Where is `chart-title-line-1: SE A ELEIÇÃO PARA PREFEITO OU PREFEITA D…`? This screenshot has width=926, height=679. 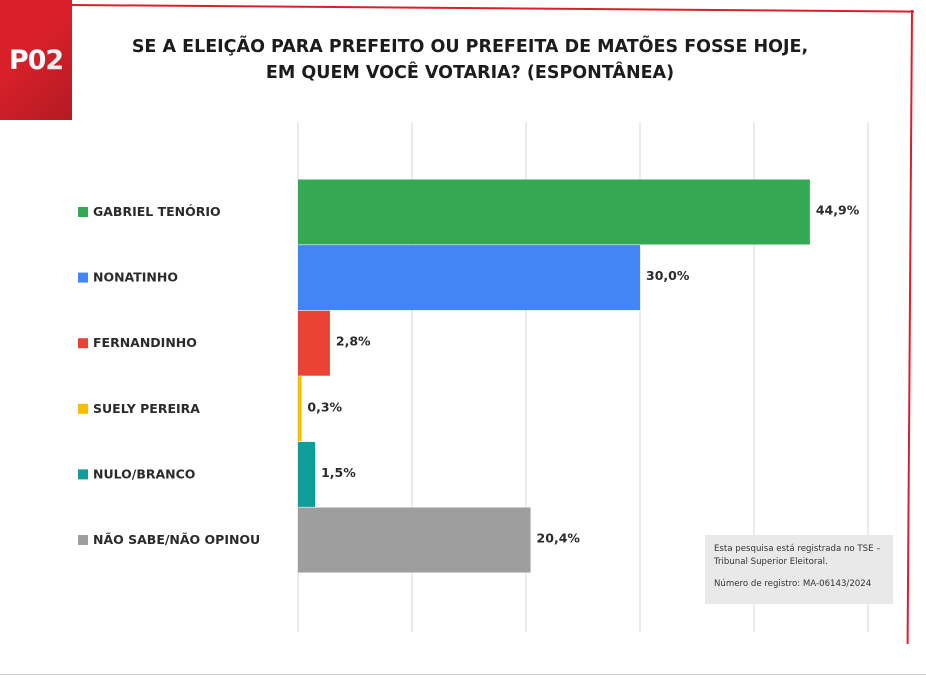 chart-title-line-1: SE A ELEIÇÃO PARA PREFEITO OU PREFEITA D… is located at coordinates (470, 47).